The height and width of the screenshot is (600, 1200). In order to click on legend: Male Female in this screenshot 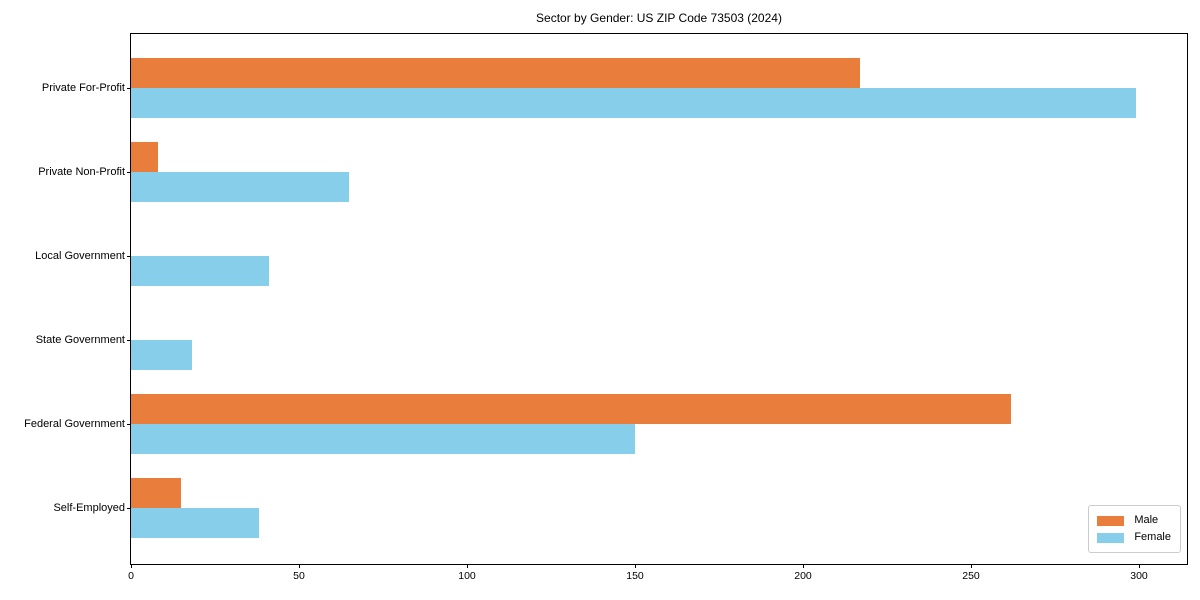, I will do `click(1134, 529)`.